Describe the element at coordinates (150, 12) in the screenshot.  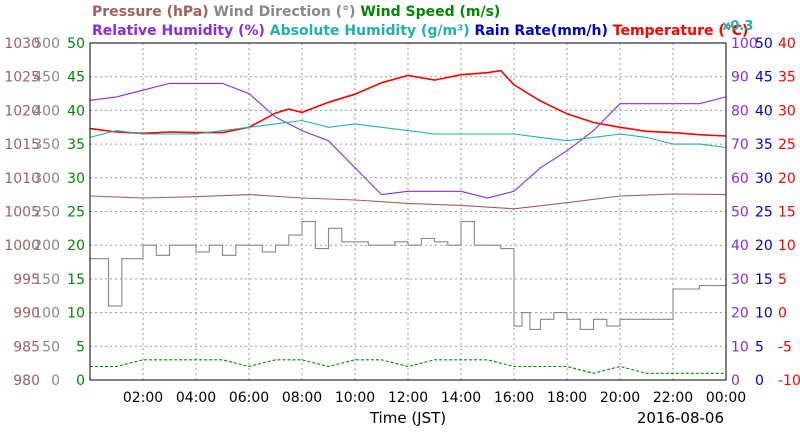
I see `legend-entry: Pressure (hPa)` at that location.